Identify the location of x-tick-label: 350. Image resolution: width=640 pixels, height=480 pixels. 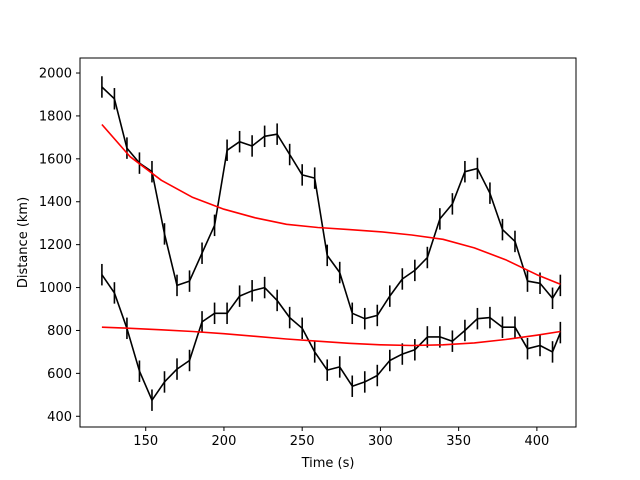
(458, 441).